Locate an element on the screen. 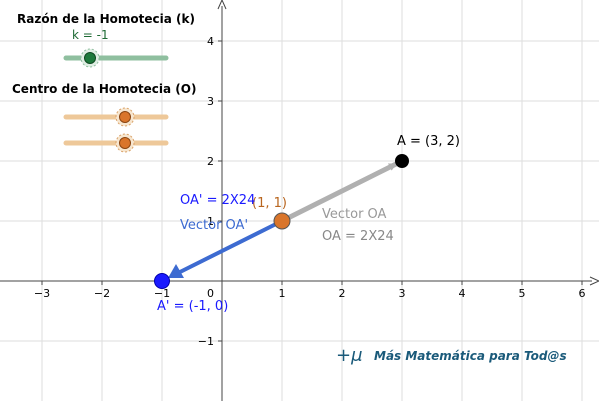 This screenshot has height=401, width=599. x-tick-label: −3 is located at coordinates (42, 293).